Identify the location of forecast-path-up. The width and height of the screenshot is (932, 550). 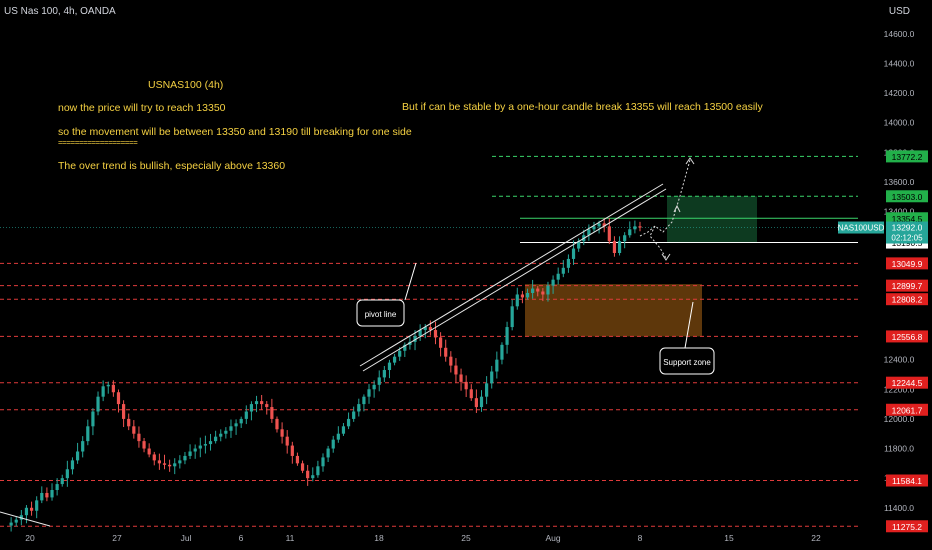
(665, 198).